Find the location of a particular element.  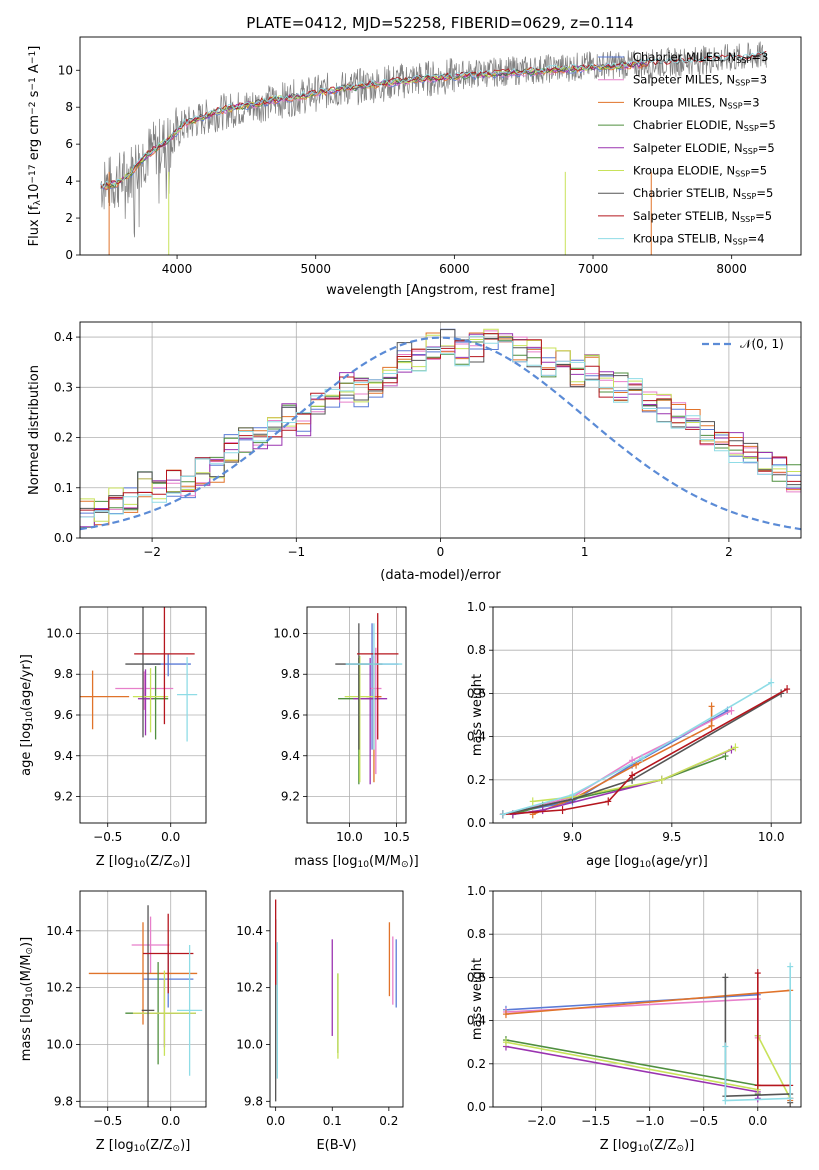

label-part: Kroupa ELODIE, N is located at coordinates (684, 171).